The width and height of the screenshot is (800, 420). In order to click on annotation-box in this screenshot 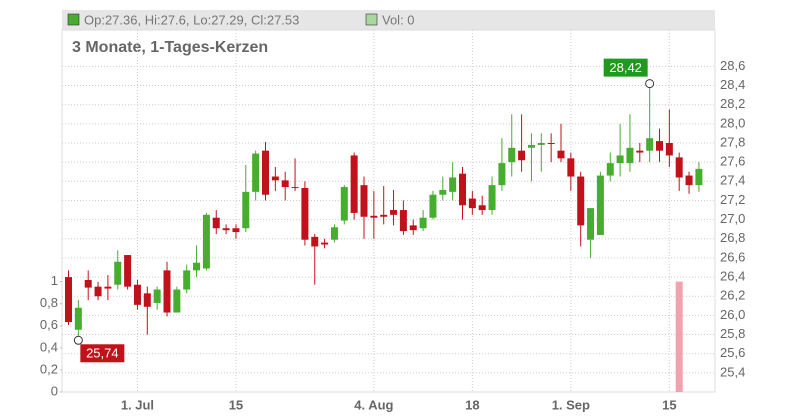, I will do `click(102, 353)`.